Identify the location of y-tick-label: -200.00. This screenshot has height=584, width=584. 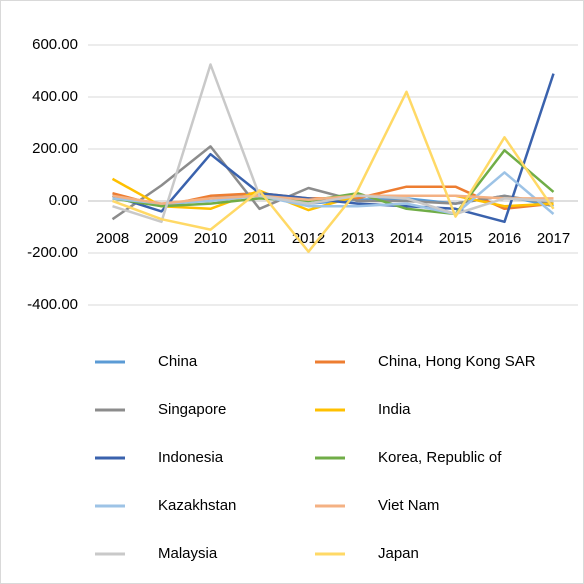
(52, 252).